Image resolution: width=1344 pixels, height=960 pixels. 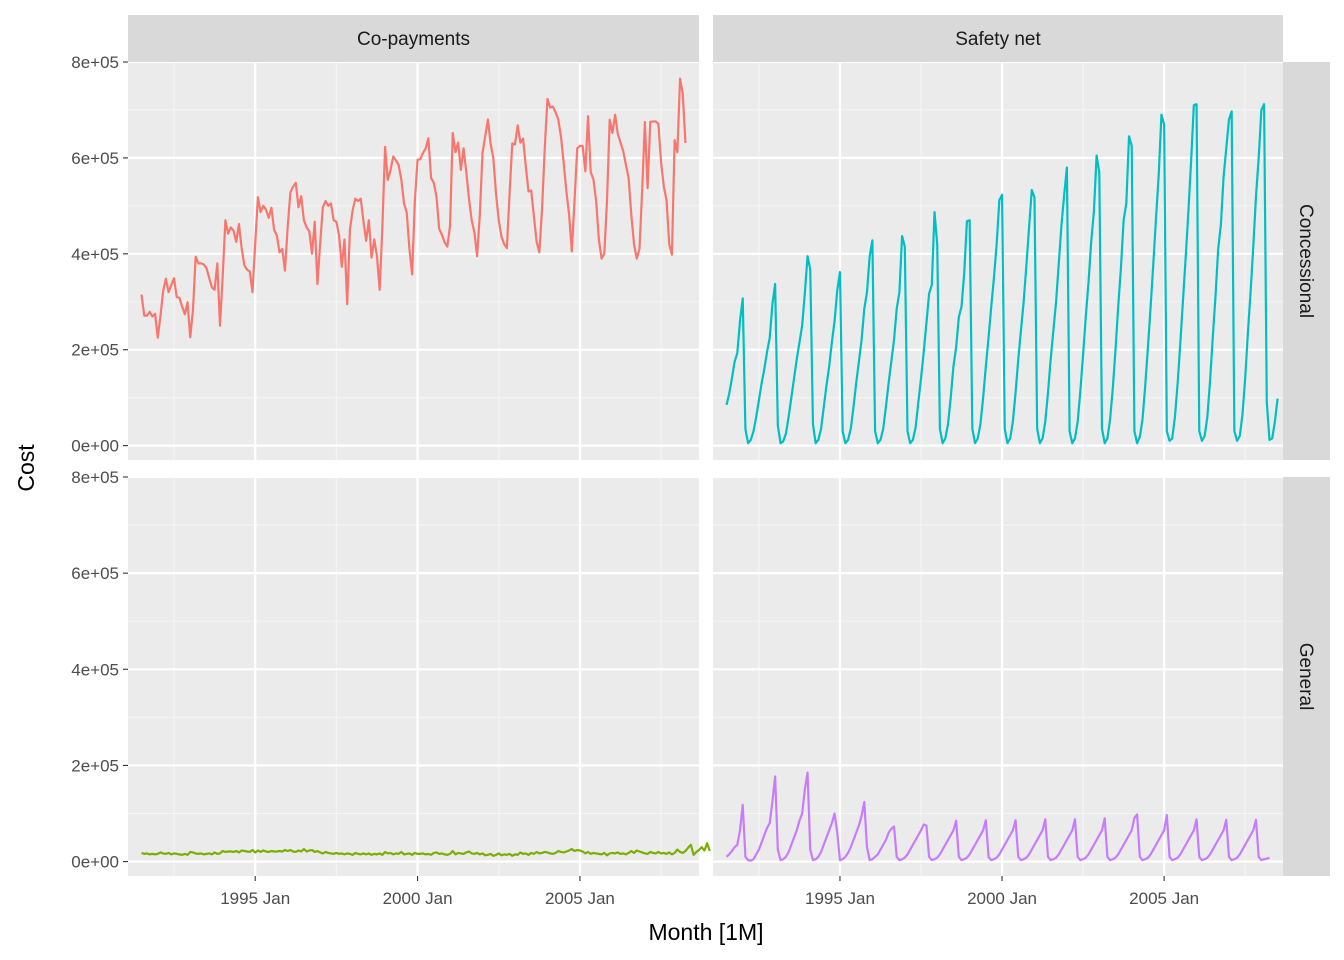 What do you see at coordinates (705, 932) in the screenshot?
I see `x-axis-title: Month [1M]` at bounding box center [705, 932].